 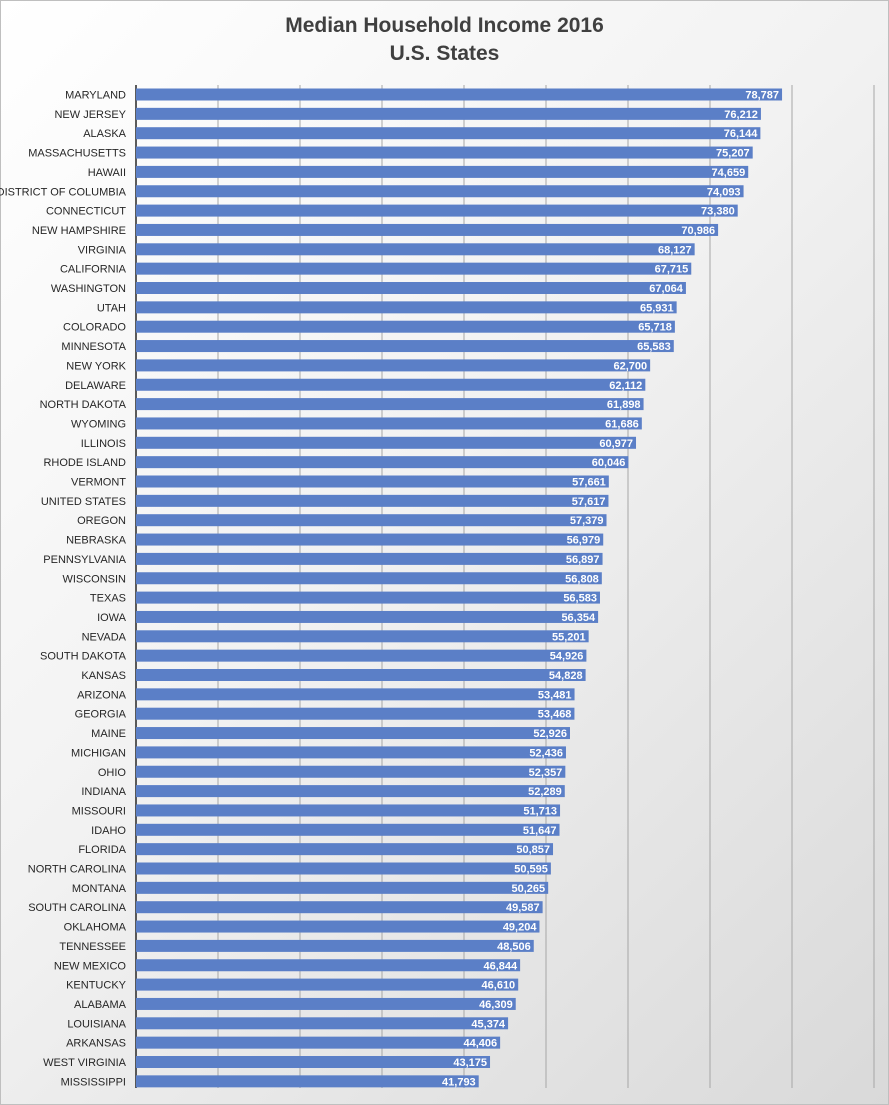 What do you see at coordinates (655, 328) in the screenshot?
I see `data-label: 65,718` at bounding box center [655, 328].